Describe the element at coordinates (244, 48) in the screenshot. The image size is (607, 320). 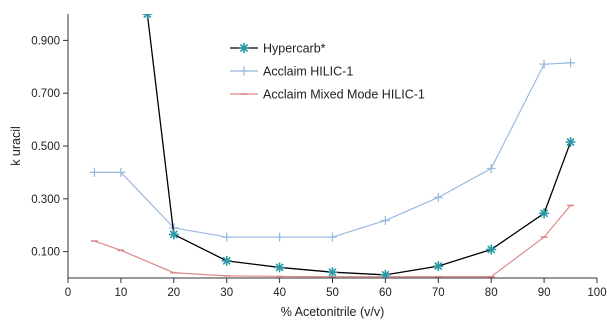
I see `legend-item-1-marker` at that location.